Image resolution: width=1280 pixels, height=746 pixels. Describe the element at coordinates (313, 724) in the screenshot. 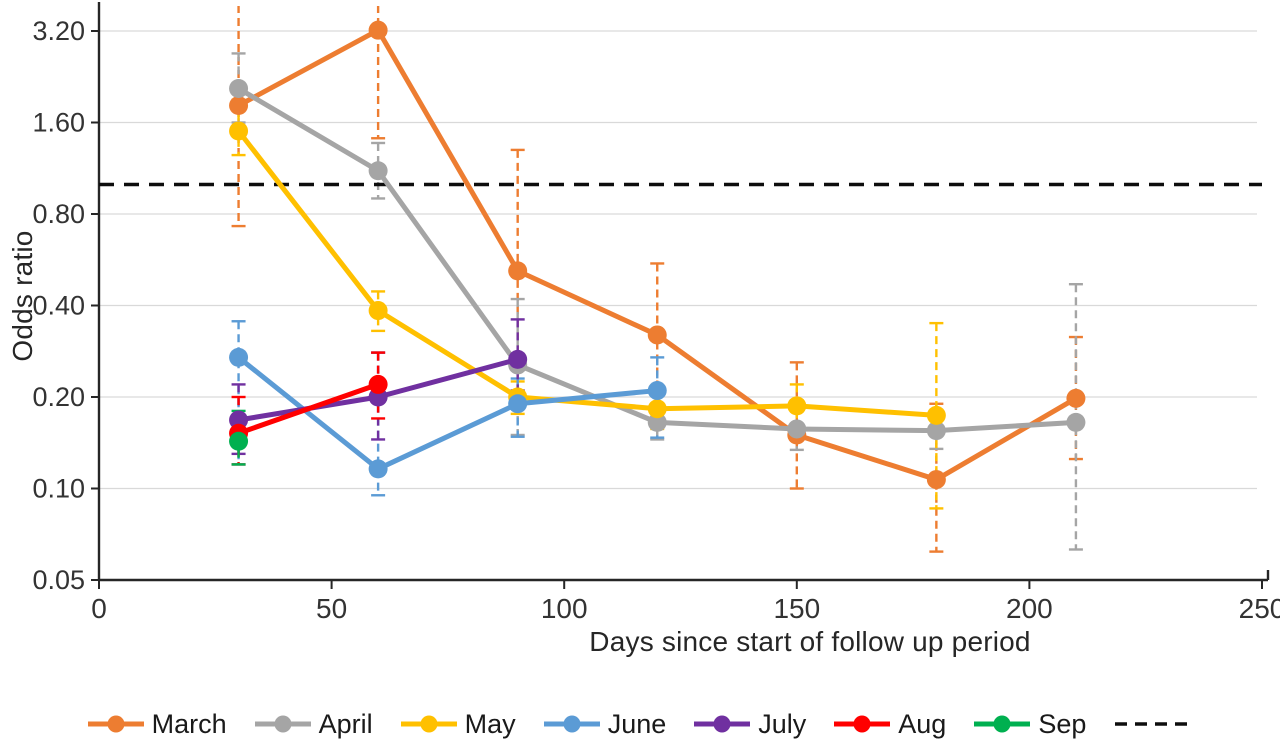

I see `legend-item-april: April` at that location.